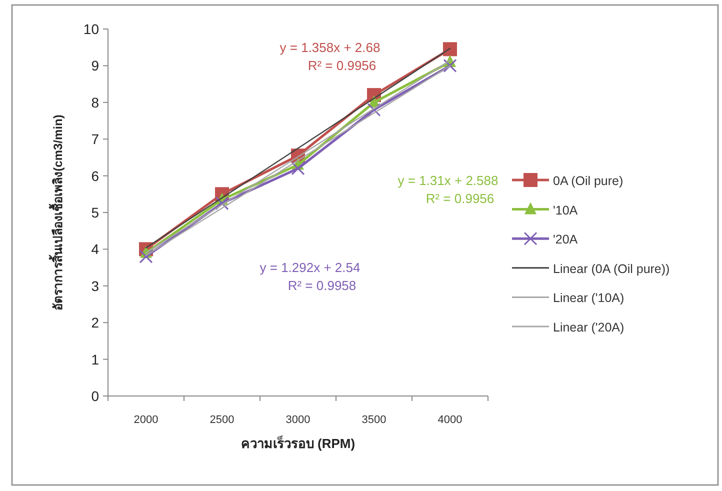 The width and height of the screenshot is (722, 491). What do you see at coordinates (310, 276) in the screenshot?
I see `annotation: y = 1.292x + 2.54 R² = 0.9958` at bounding box center [310, 276].